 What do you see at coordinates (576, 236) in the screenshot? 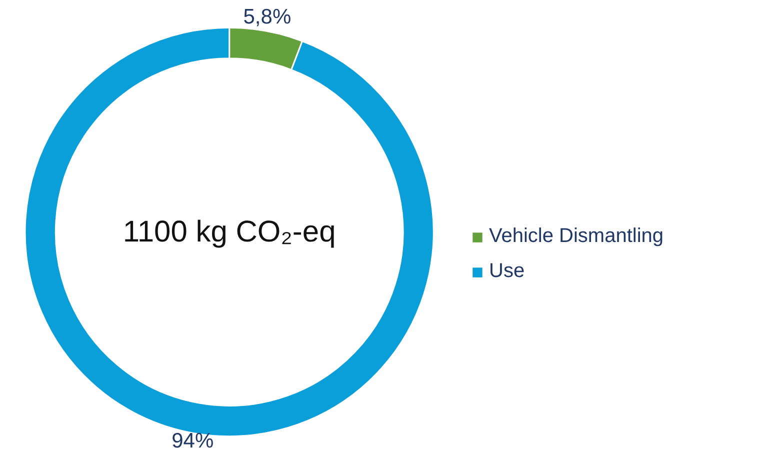
I see `legend-label: Vehicle Dismantling` at bounding box center [576, 236].